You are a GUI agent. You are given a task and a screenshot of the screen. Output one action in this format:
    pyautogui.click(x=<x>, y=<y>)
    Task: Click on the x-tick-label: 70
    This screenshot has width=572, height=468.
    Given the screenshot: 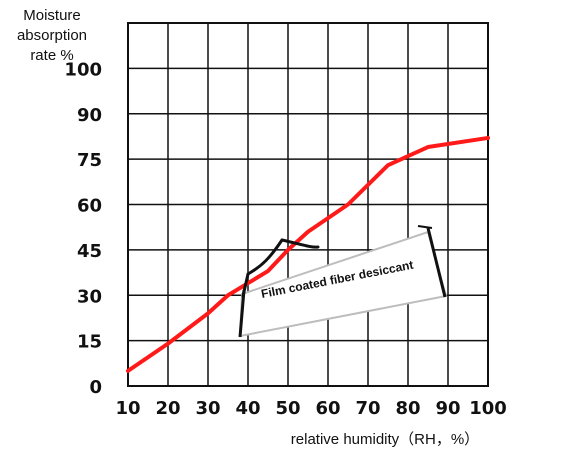 What is the action you would take?
    pyautogui.click(x=367, y=408)
    